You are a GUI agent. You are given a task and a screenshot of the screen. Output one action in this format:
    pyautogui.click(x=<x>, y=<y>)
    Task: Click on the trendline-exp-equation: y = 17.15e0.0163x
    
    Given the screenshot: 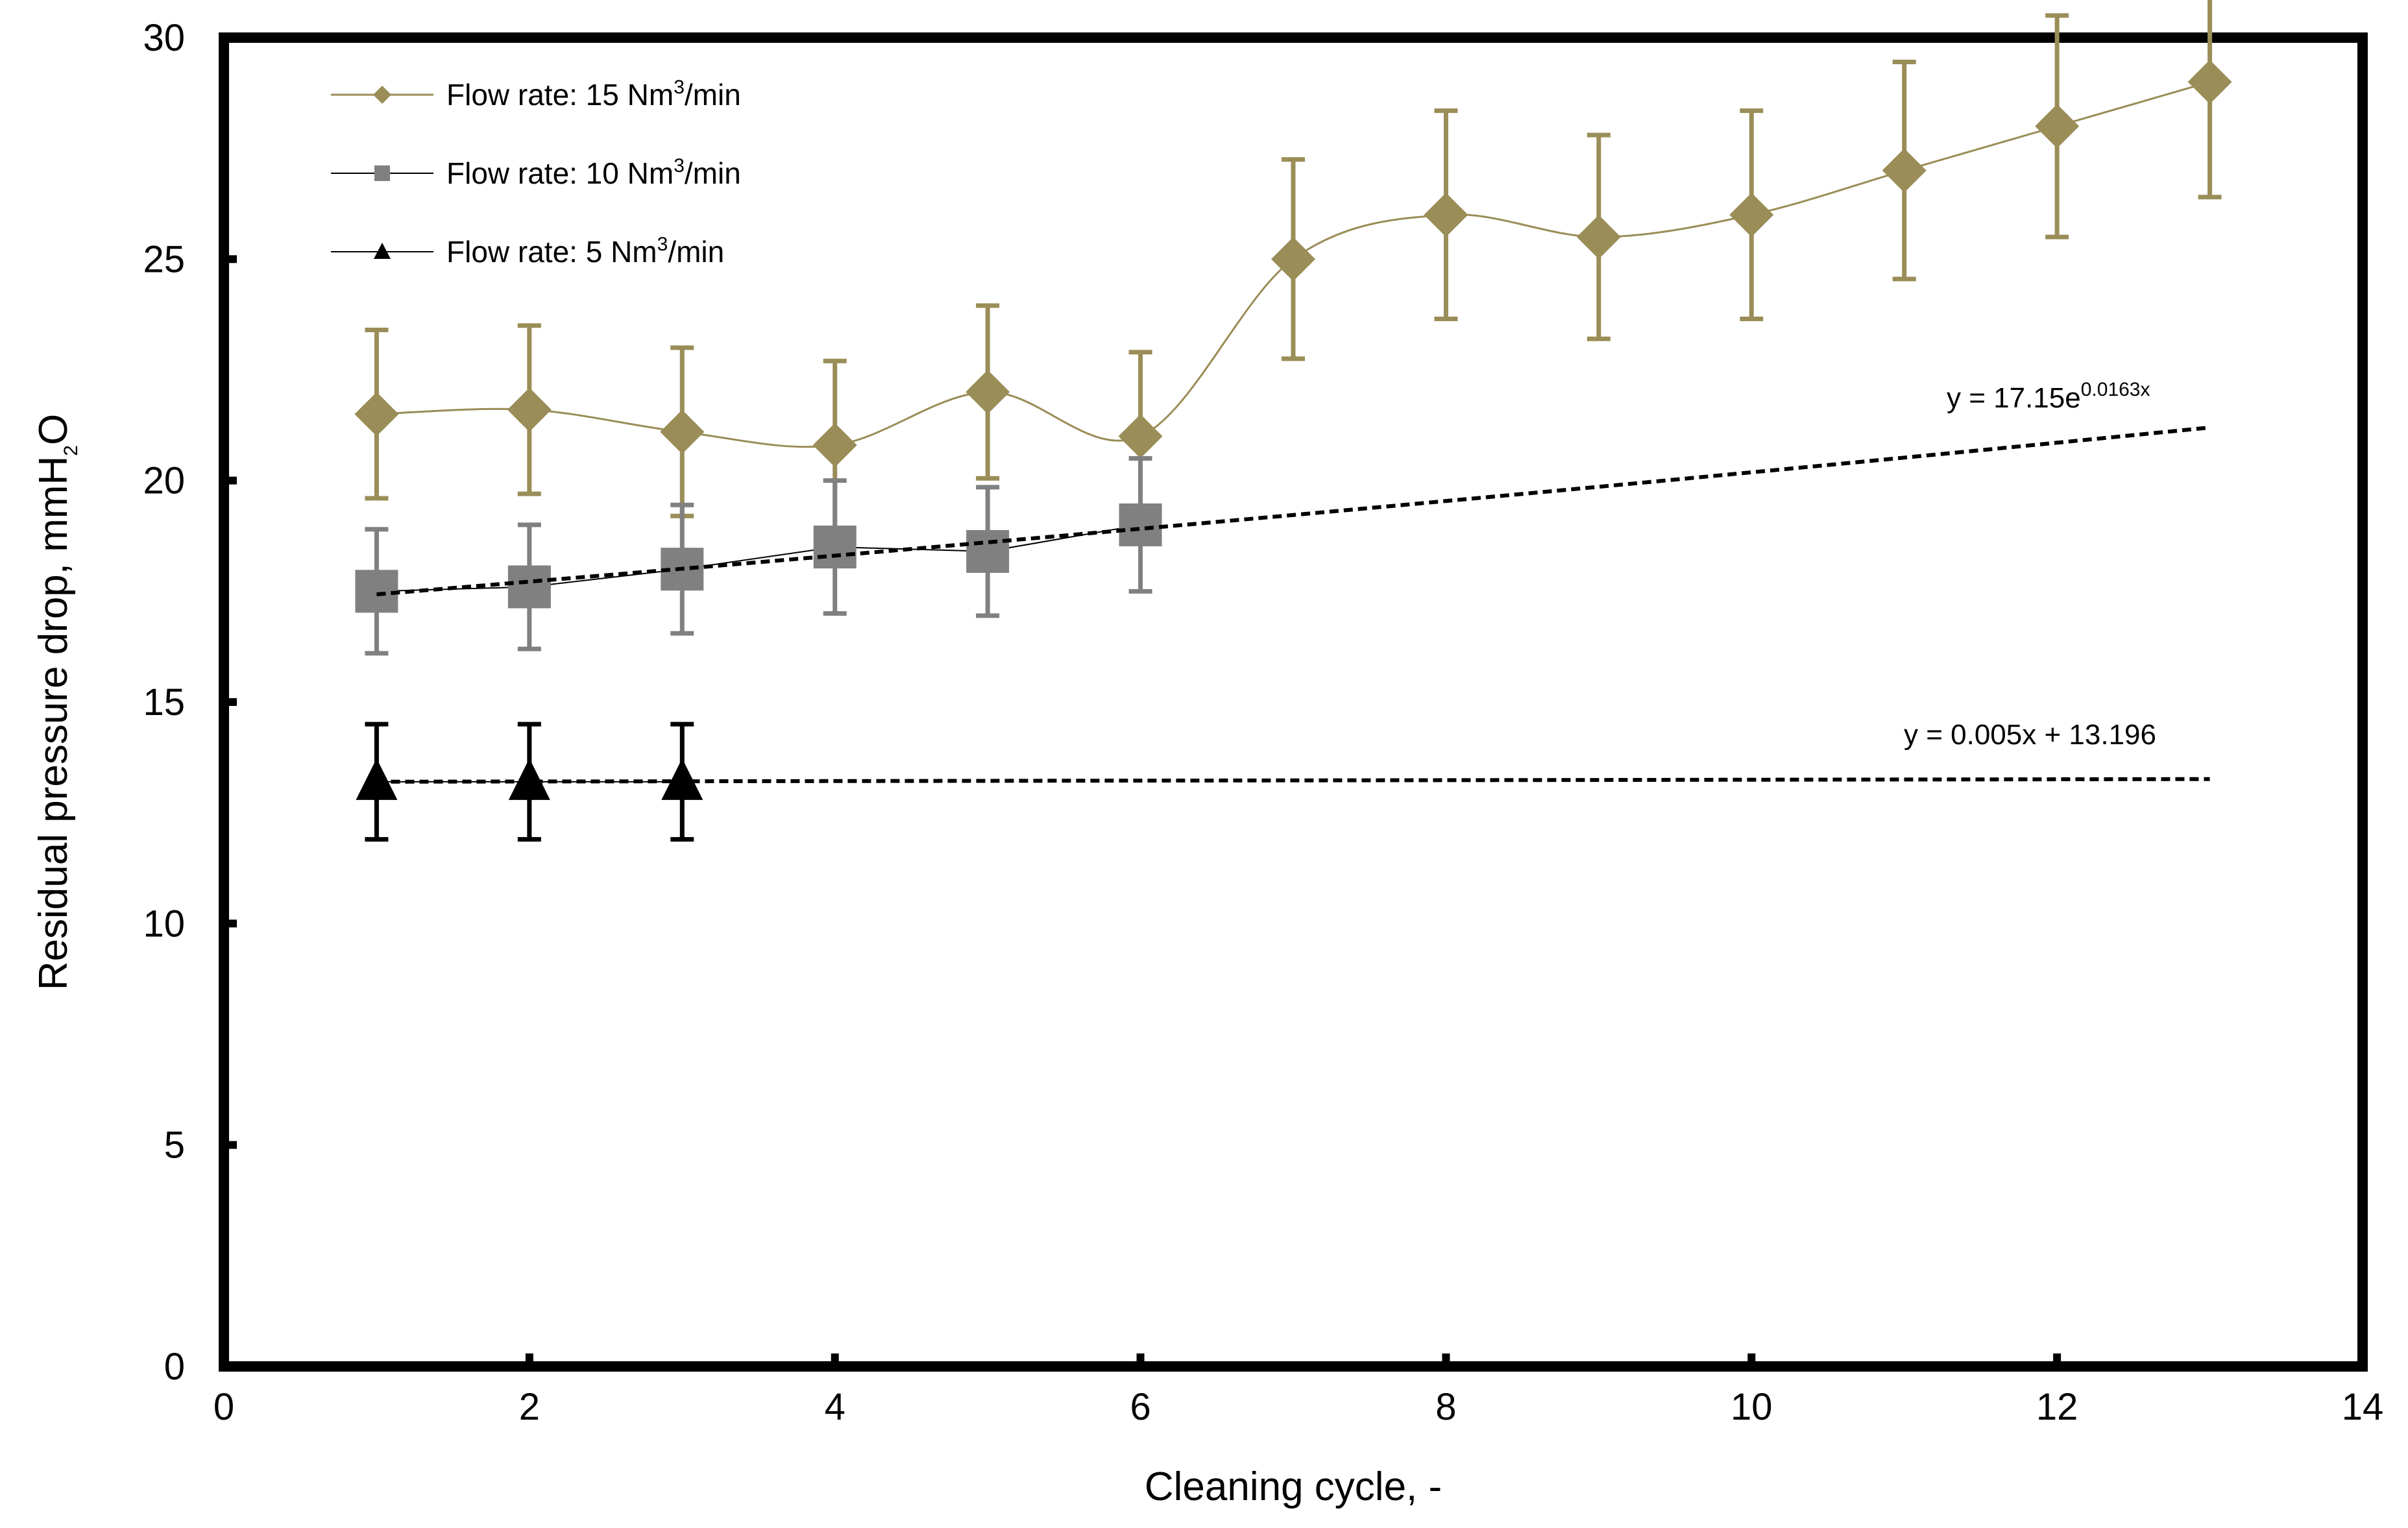 What is the action you would take?
    pyautogui.click(x=2048, y=396)
    